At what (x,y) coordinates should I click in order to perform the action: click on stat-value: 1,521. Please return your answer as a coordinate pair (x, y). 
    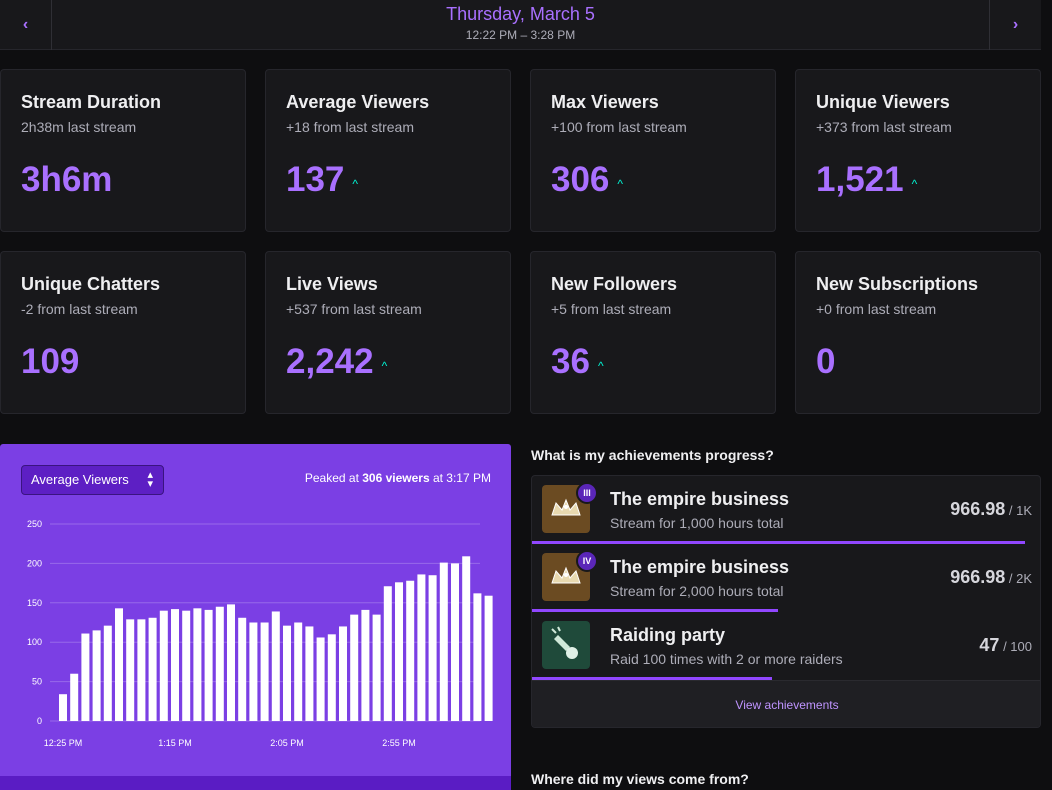
    Looking at the image, I should click on (860, 179).